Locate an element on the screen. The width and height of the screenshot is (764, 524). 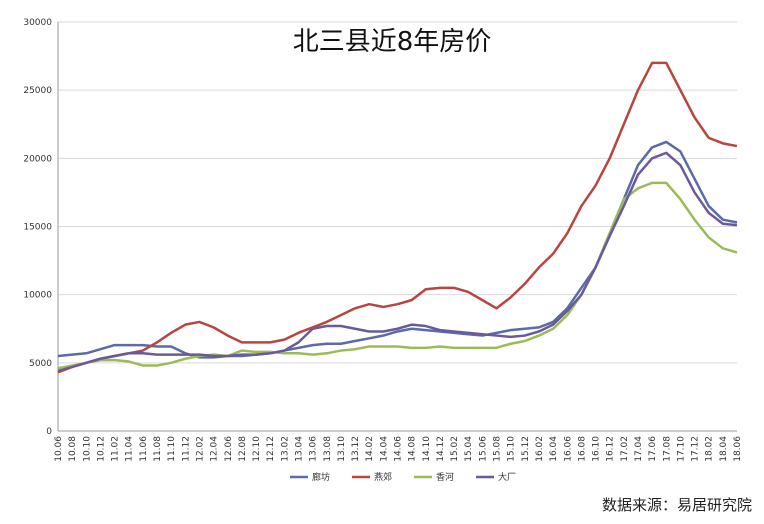
x-tick-label: 17.04 is located at coordinates (639, 449).